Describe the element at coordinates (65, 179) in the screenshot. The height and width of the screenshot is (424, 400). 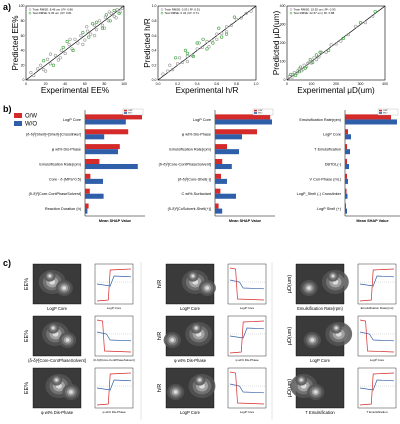
I see `category-label: Core - δ (MPa^0.5)` at that location.